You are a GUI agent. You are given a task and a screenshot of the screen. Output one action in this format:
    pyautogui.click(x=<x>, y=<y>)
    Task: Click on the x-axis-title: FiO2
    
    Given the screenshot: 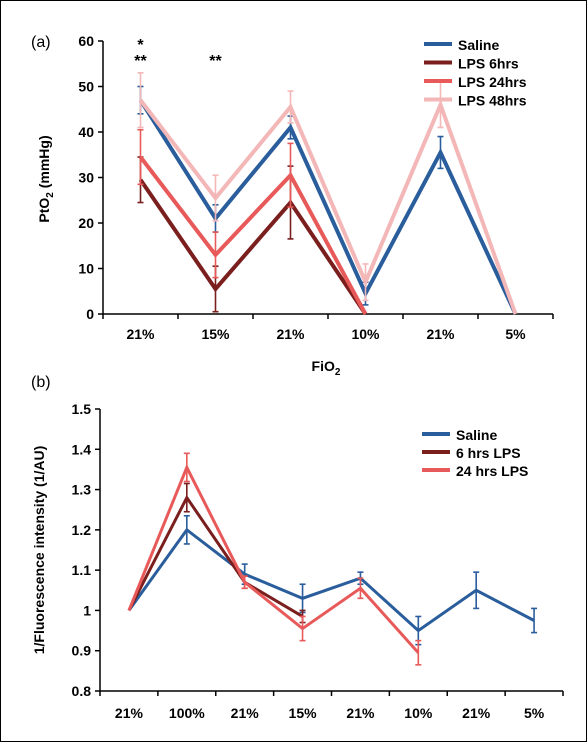 What is the action you would take?
    pyautogui.click(x=326, y=368)
    